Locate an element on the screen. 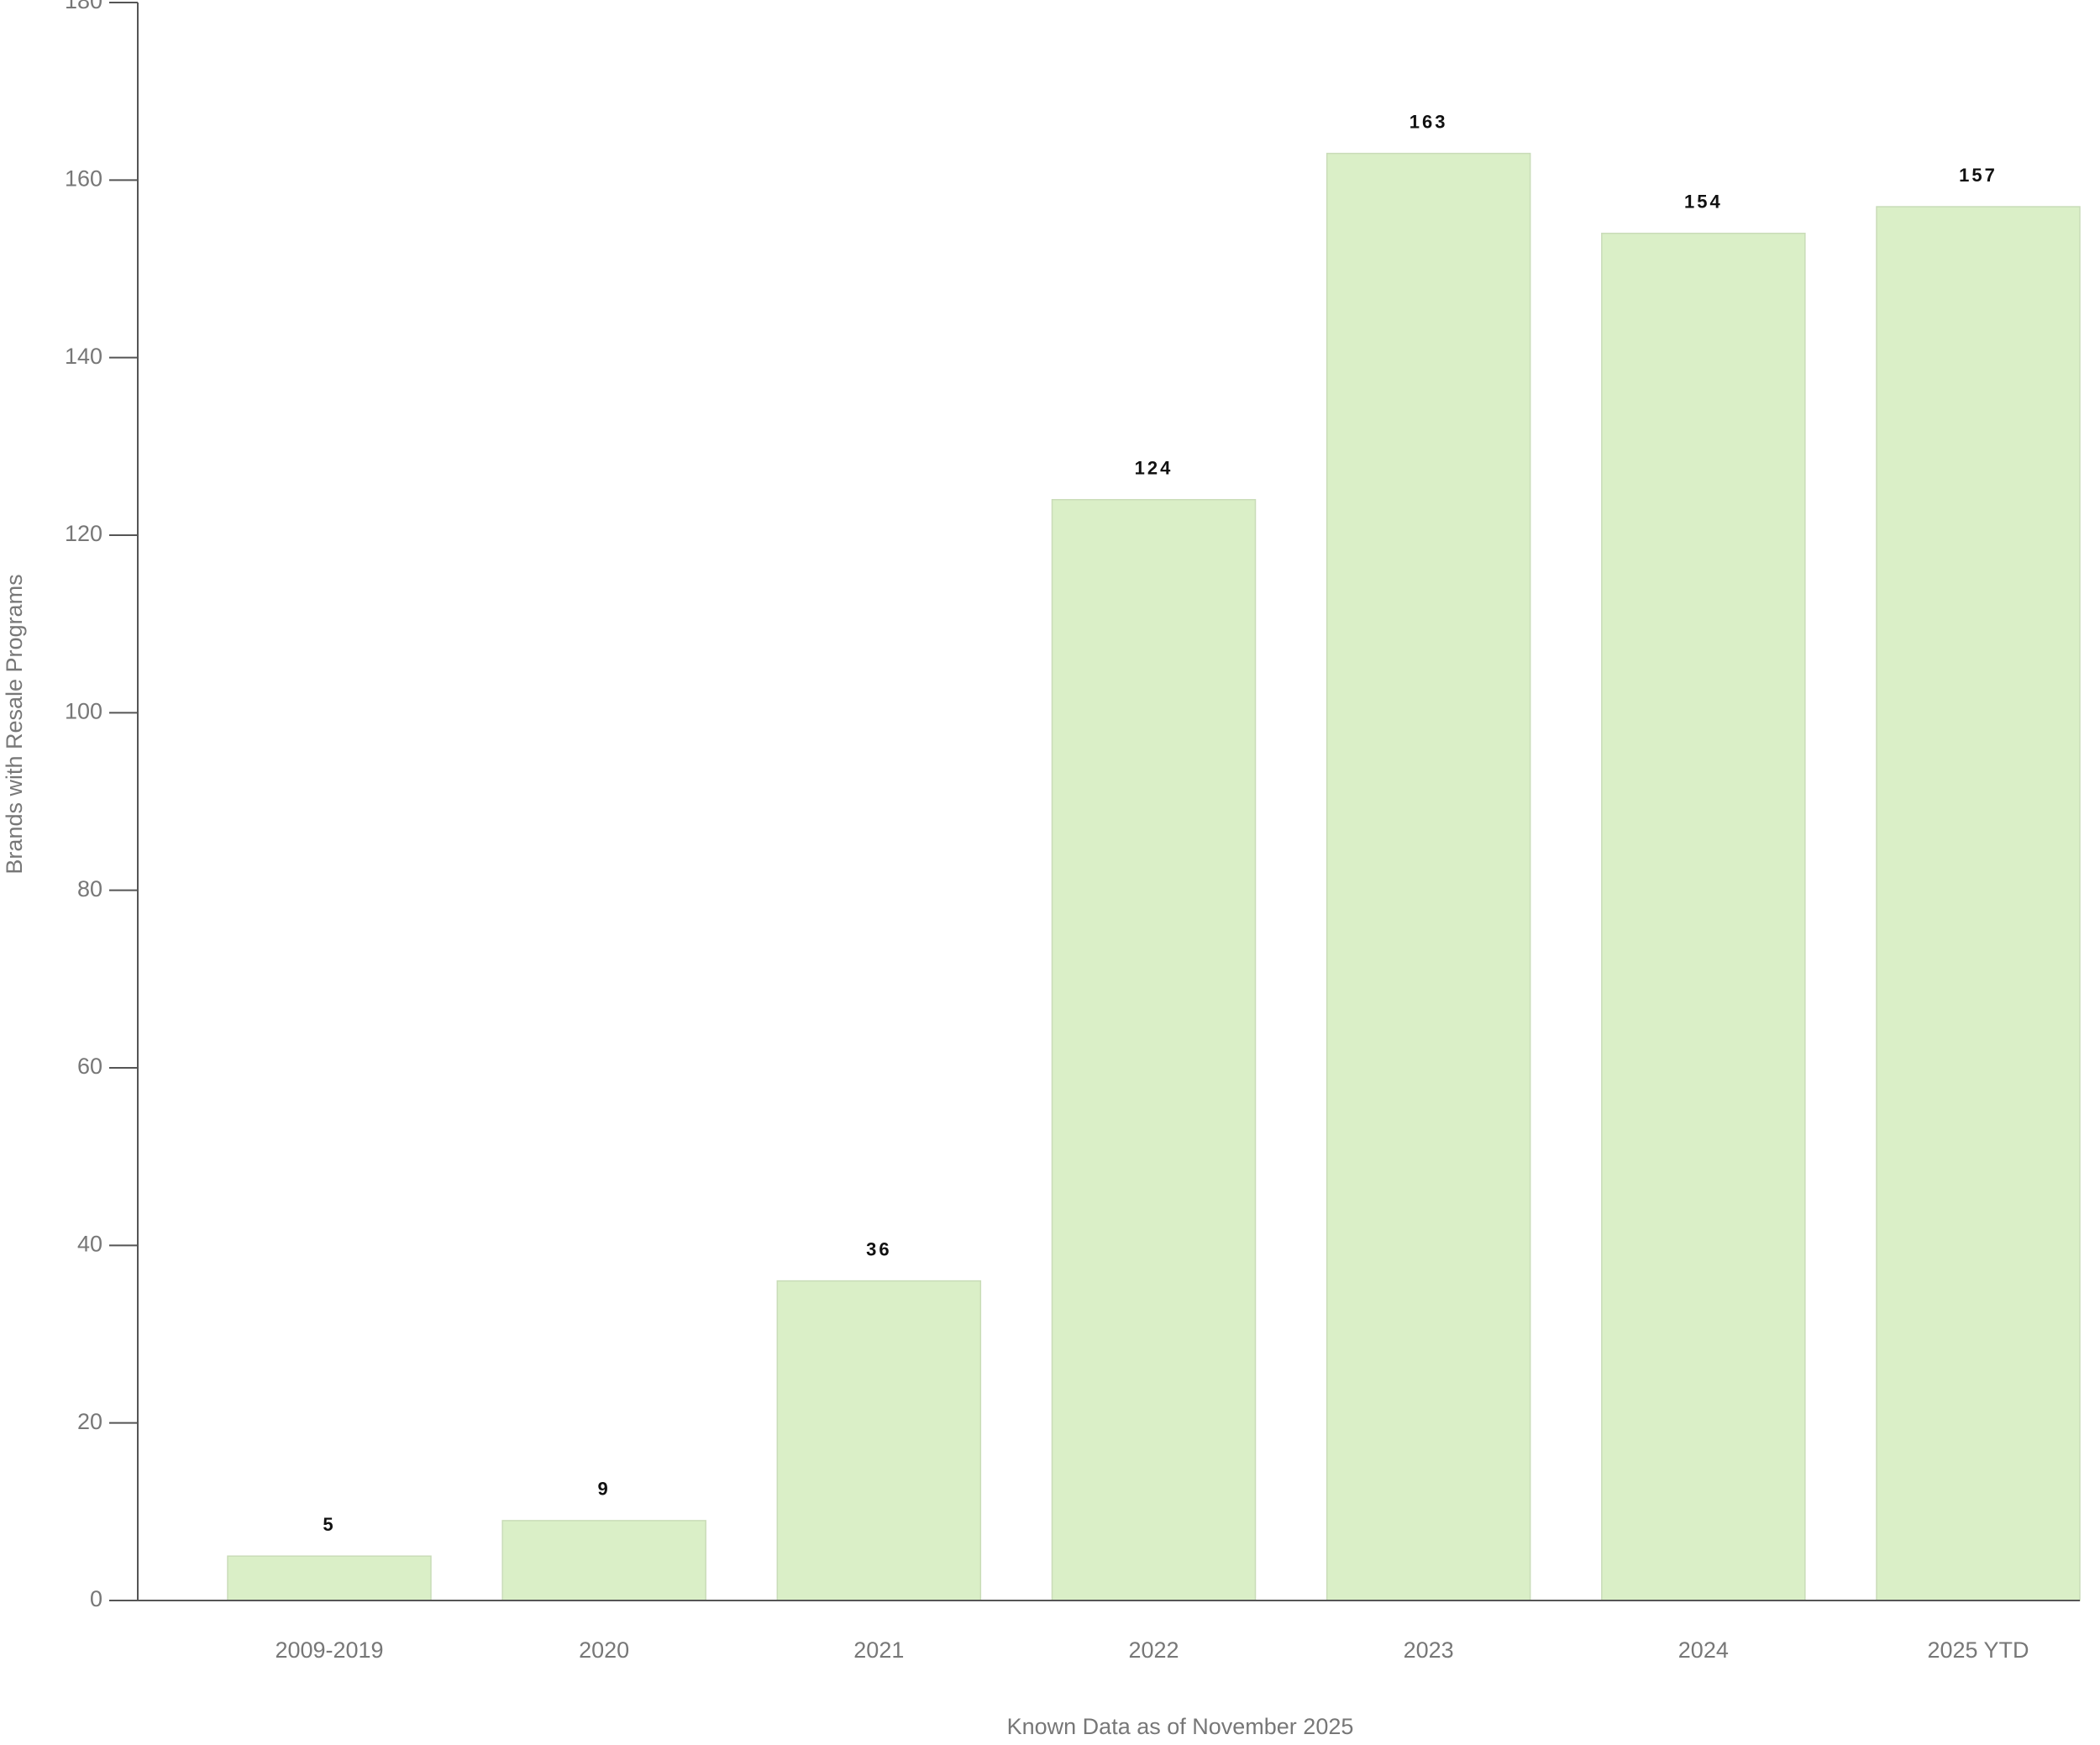 Image resolution: width=2100 pixels, height=1745 pixels. value-label: 163 is located at coordinates (1429, 121).